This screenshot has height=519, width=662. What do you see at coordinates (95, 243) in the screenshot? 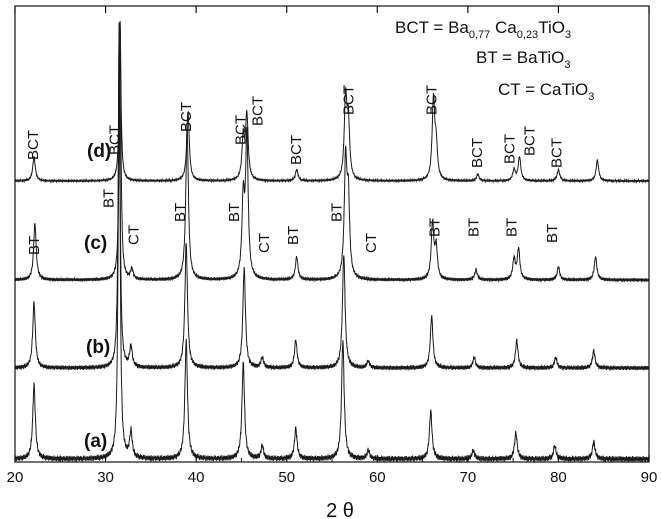
I see `curve-label: (c)` at bounding box center [95, 243].